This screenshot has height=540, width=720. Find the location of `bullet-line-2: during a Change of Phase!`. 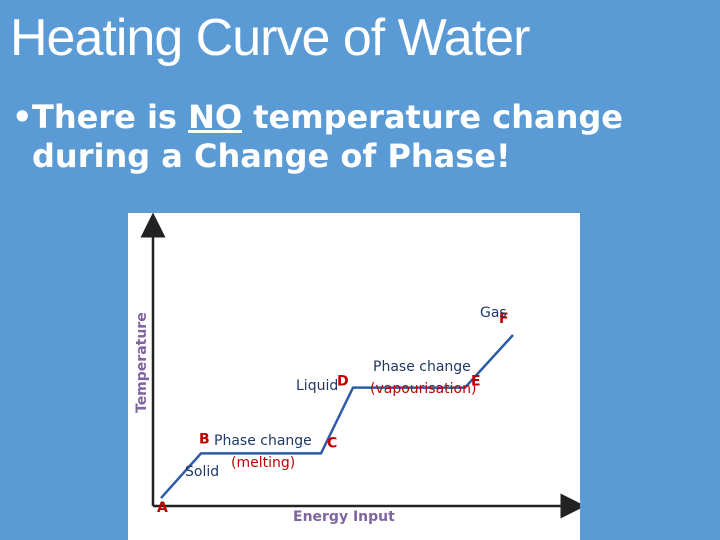

bullet-line-2: during a Change of Phase! is located at coordinates (271, 156).